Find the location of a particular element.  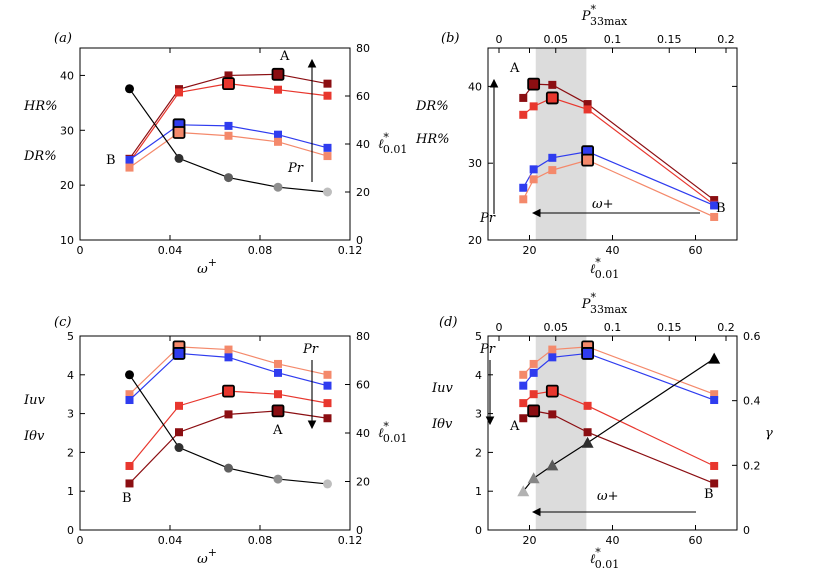

y-axis-label-2-c: Iθv is located at coordinates (34, 436).